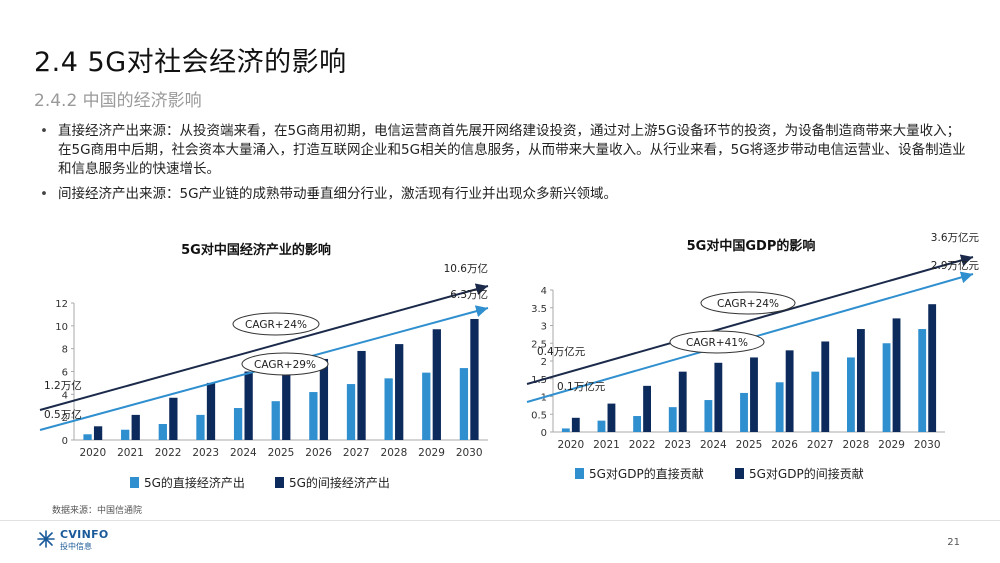 The image size is (1000, 563). I want to click on logo-text: CVINFO, so click(84, 534).